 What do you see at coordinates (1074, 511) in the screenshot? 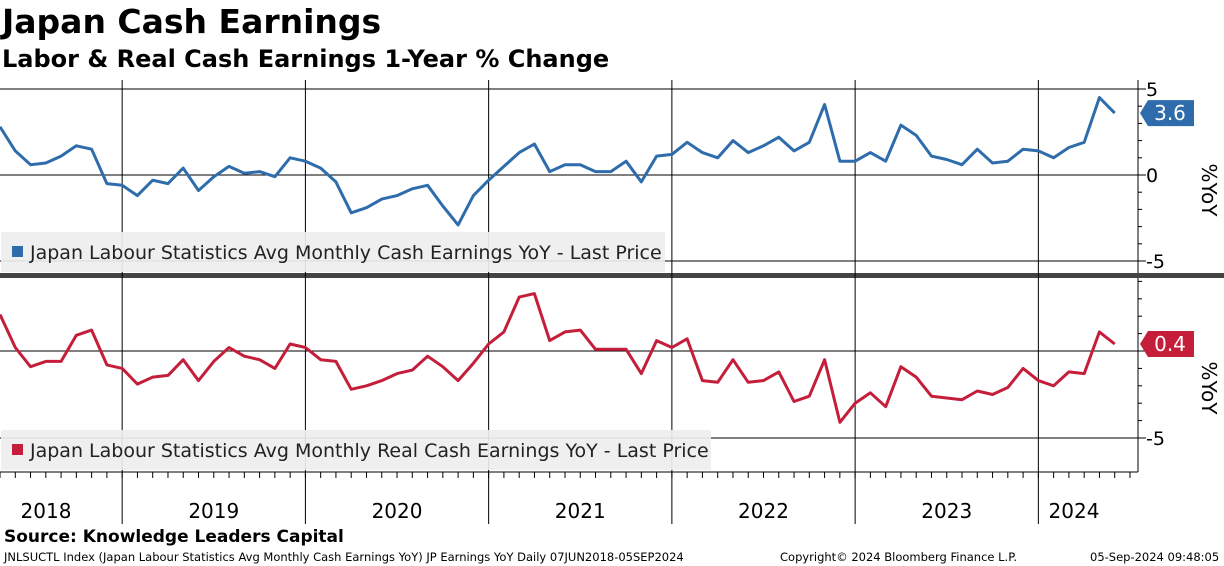
I see `x-tick-label: 2024` at bounding box center [1074, 511].